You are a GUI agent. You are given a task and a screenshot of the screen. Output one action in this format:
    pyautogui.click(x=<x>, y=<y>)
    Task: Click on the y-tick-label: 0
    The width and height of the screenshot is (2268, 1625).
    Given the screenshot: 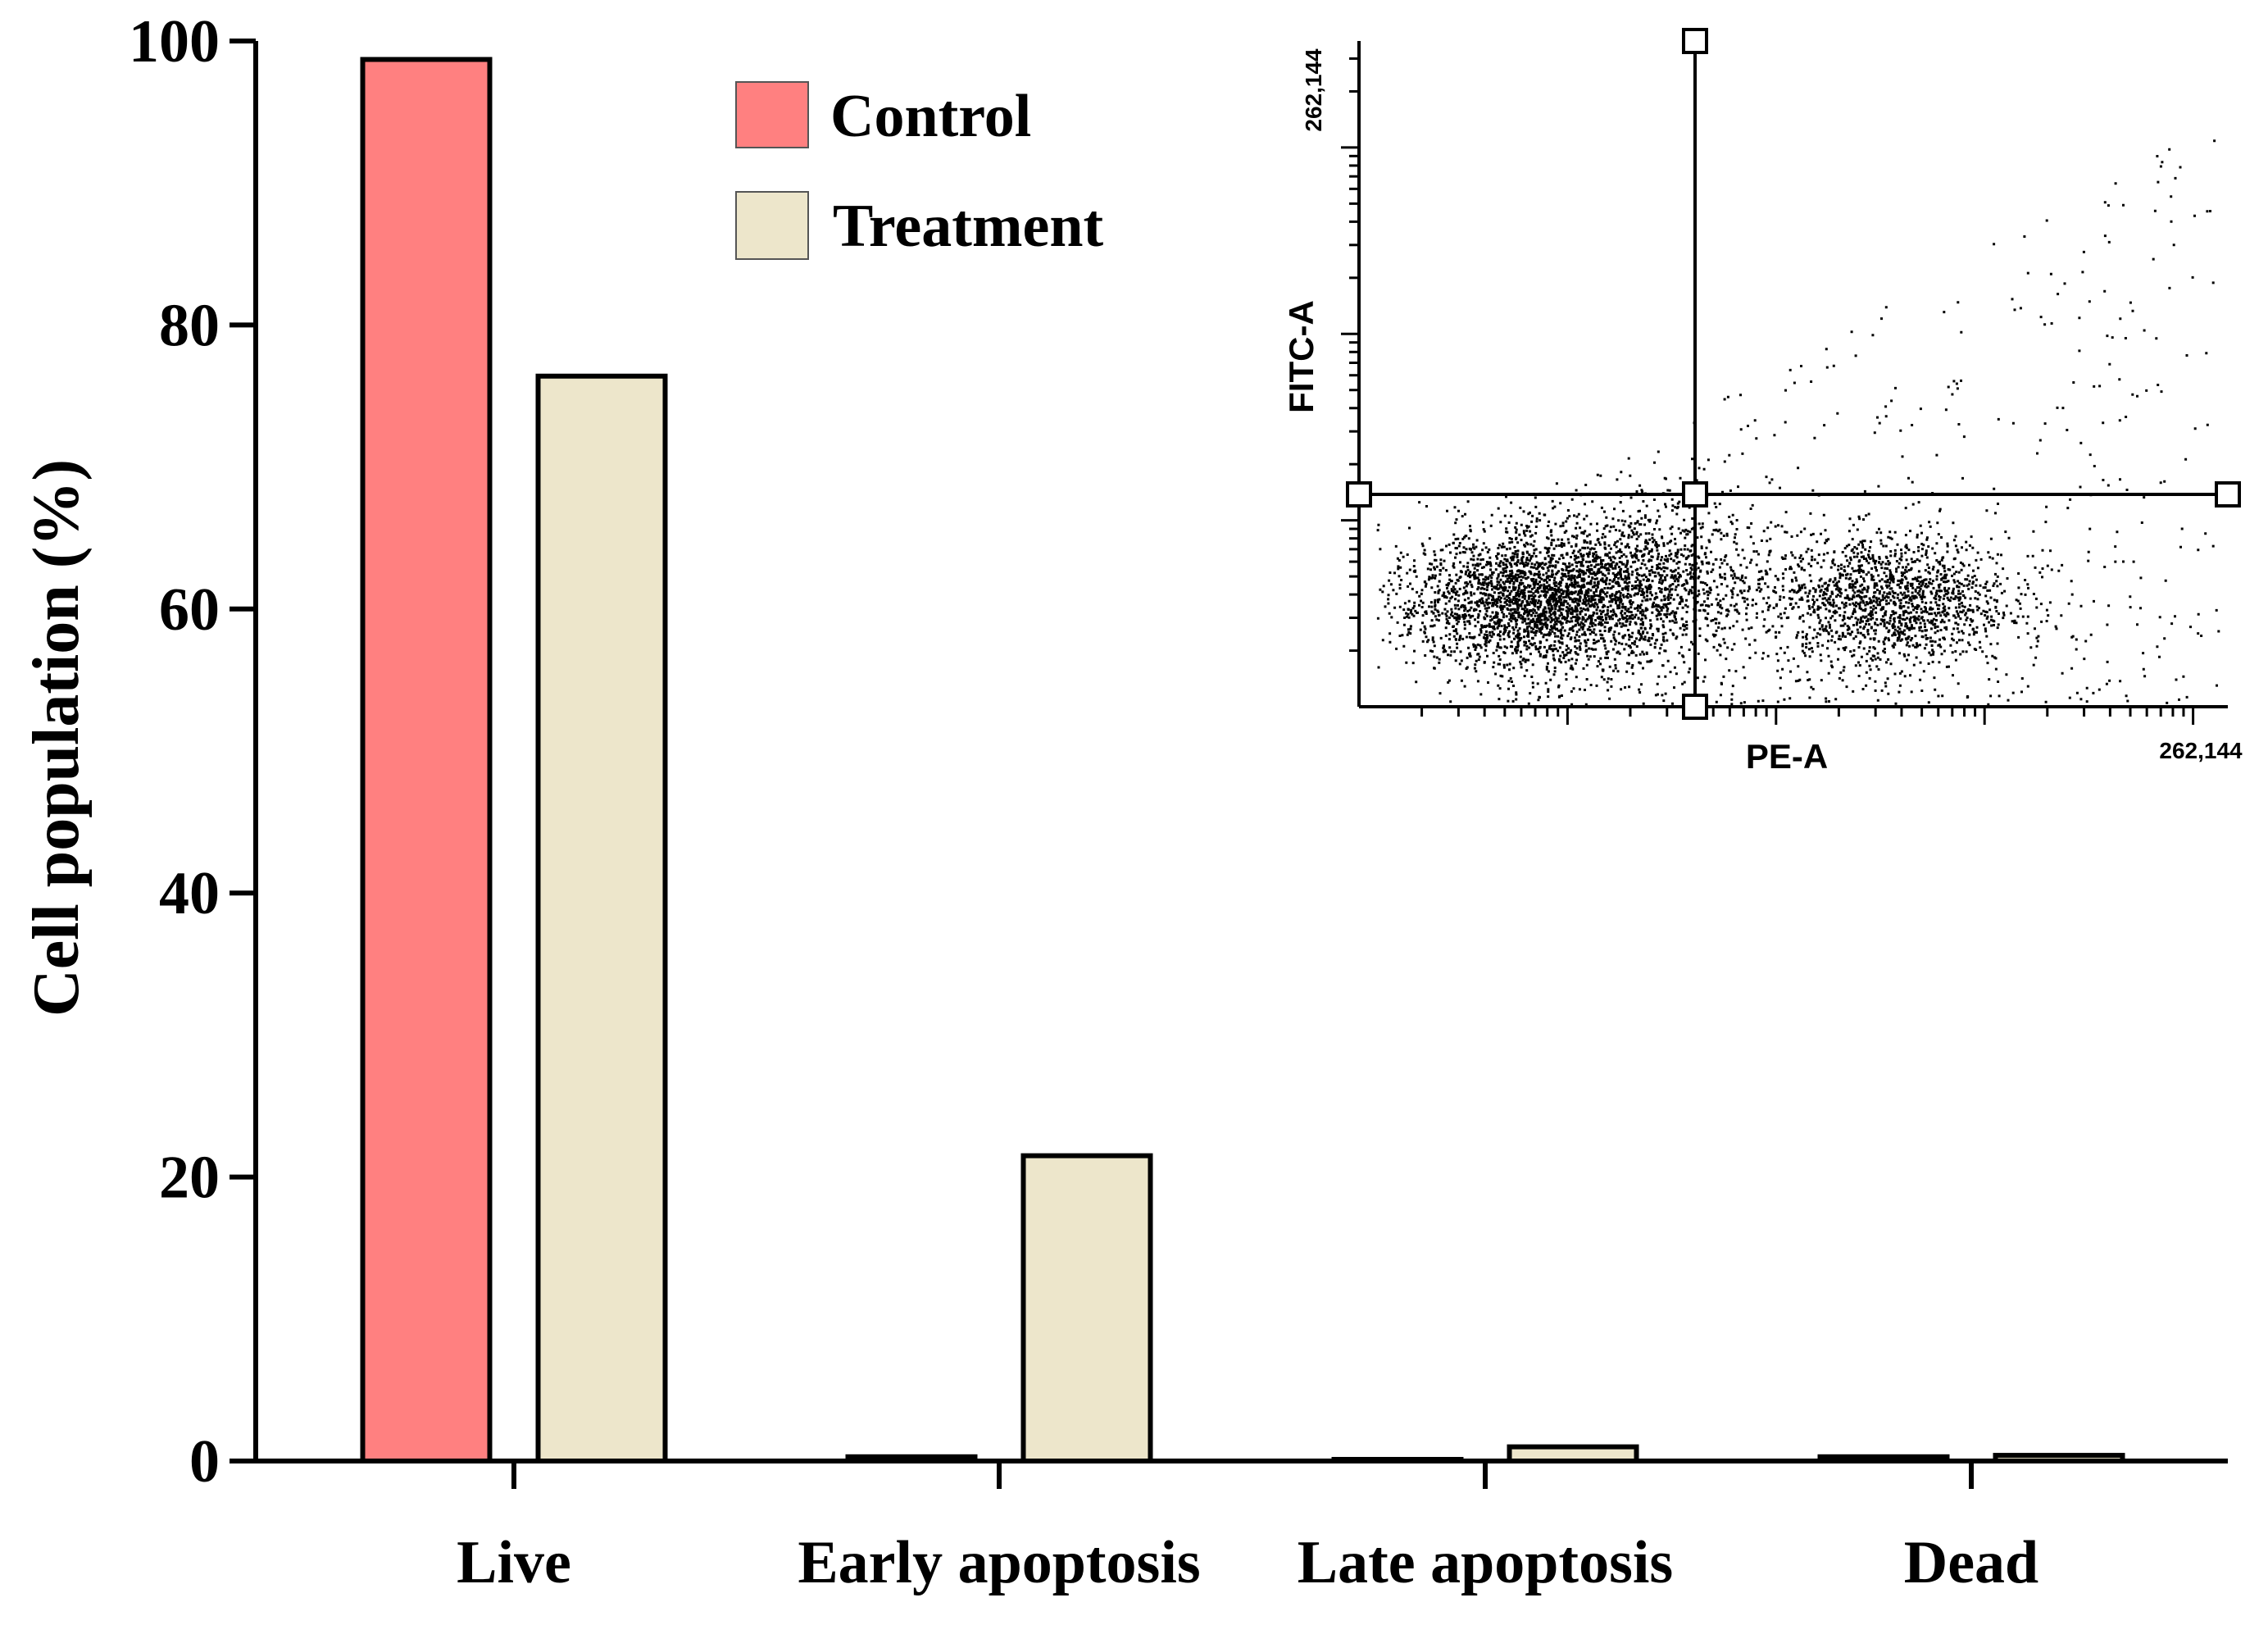 What is the action you would take?
    pyautogui.click(x=204, y=1461)
    